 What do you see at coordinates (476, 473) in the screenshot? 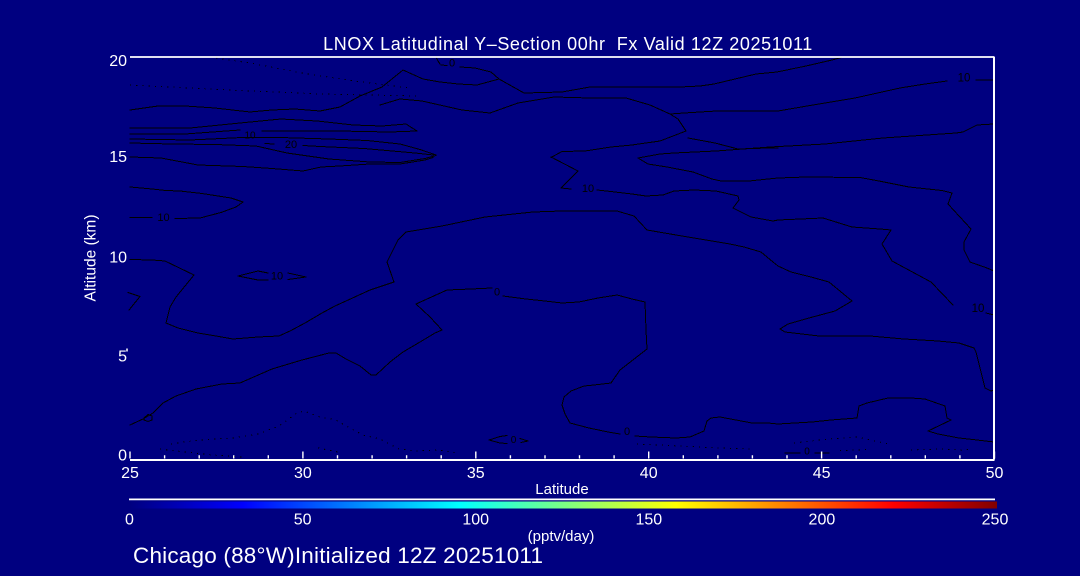
I see `svg-text: 35` at bounding box center [476, 473].